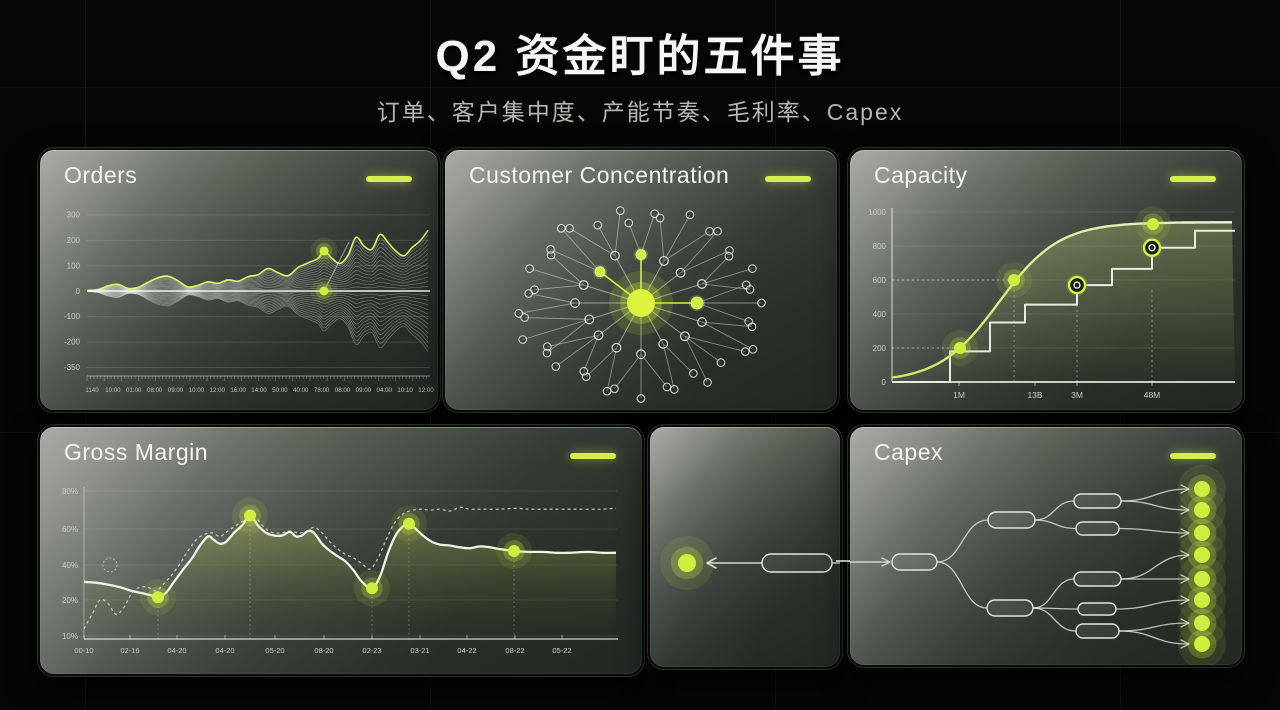 The height and width of the screenshot is (710, 1280). Describe the element at coordinates (1077, 395) in the screenshot. I see `svg-text: 3M` at that location.